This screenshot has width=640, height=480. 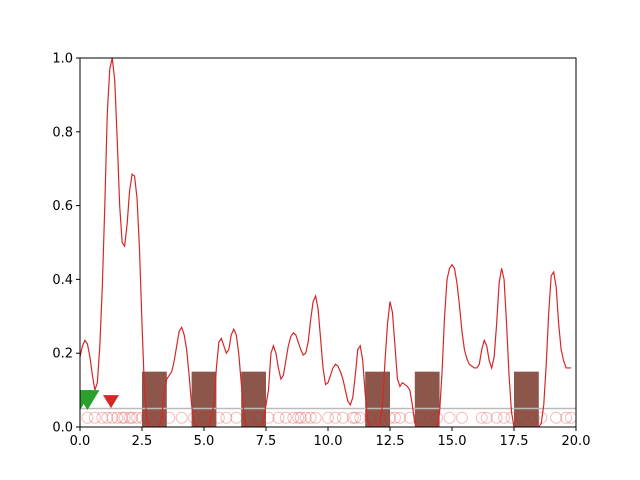 I want to click on x-axis: 0.0 2.5 5.0 7.5 10.0 12.5 15.0 17.5 20.0, so click(x=330, y=438).